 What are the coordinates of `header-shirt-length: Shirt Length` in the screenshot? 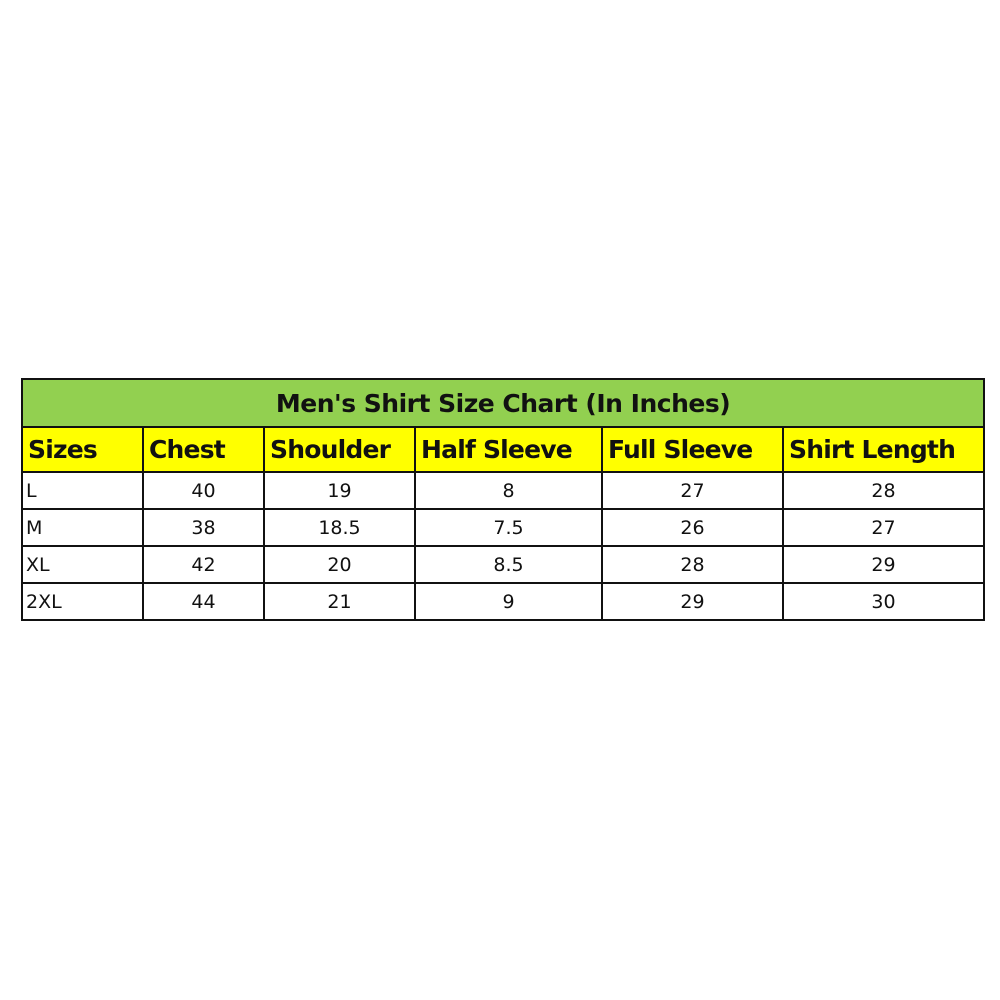 It's located at (883, 449).